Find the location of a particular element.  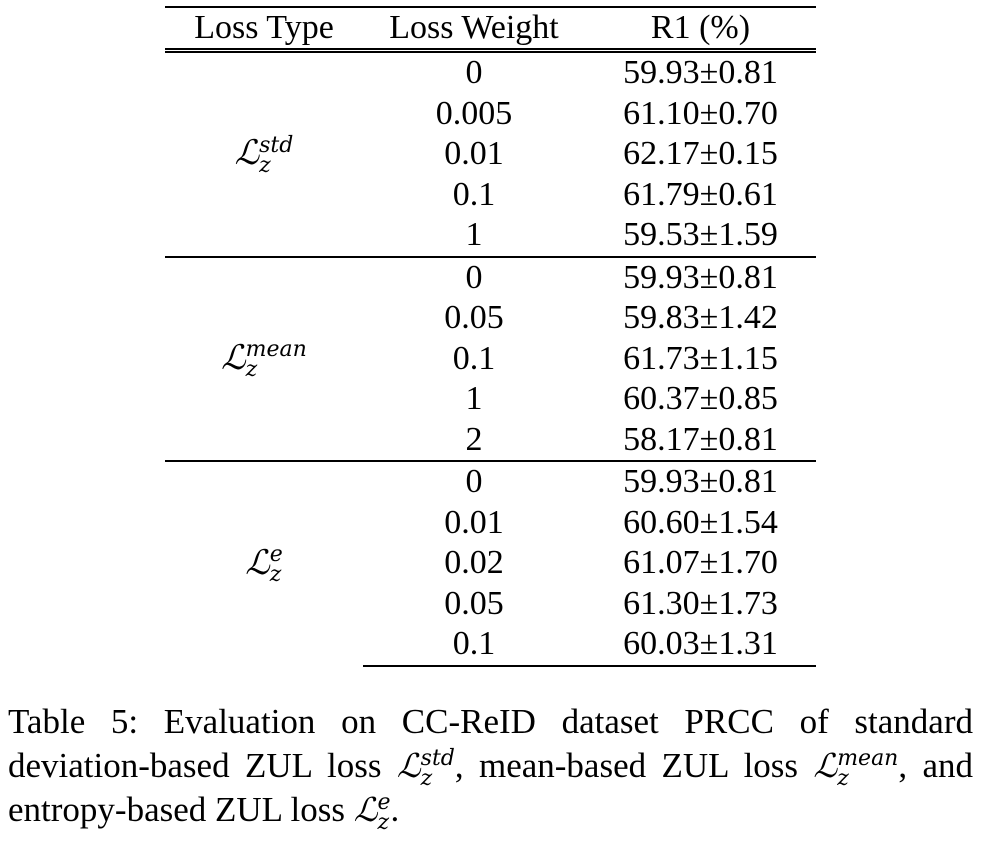

r1-cell: 60.60±1.54 is located at coordinates (700, 522).